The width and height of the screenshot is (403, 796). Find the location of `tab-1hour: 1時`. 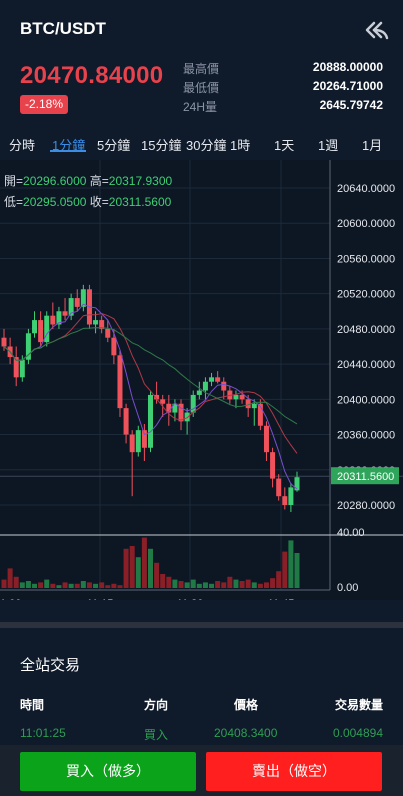

tab-1hour: 1時 is located at coordinates (240, 145).